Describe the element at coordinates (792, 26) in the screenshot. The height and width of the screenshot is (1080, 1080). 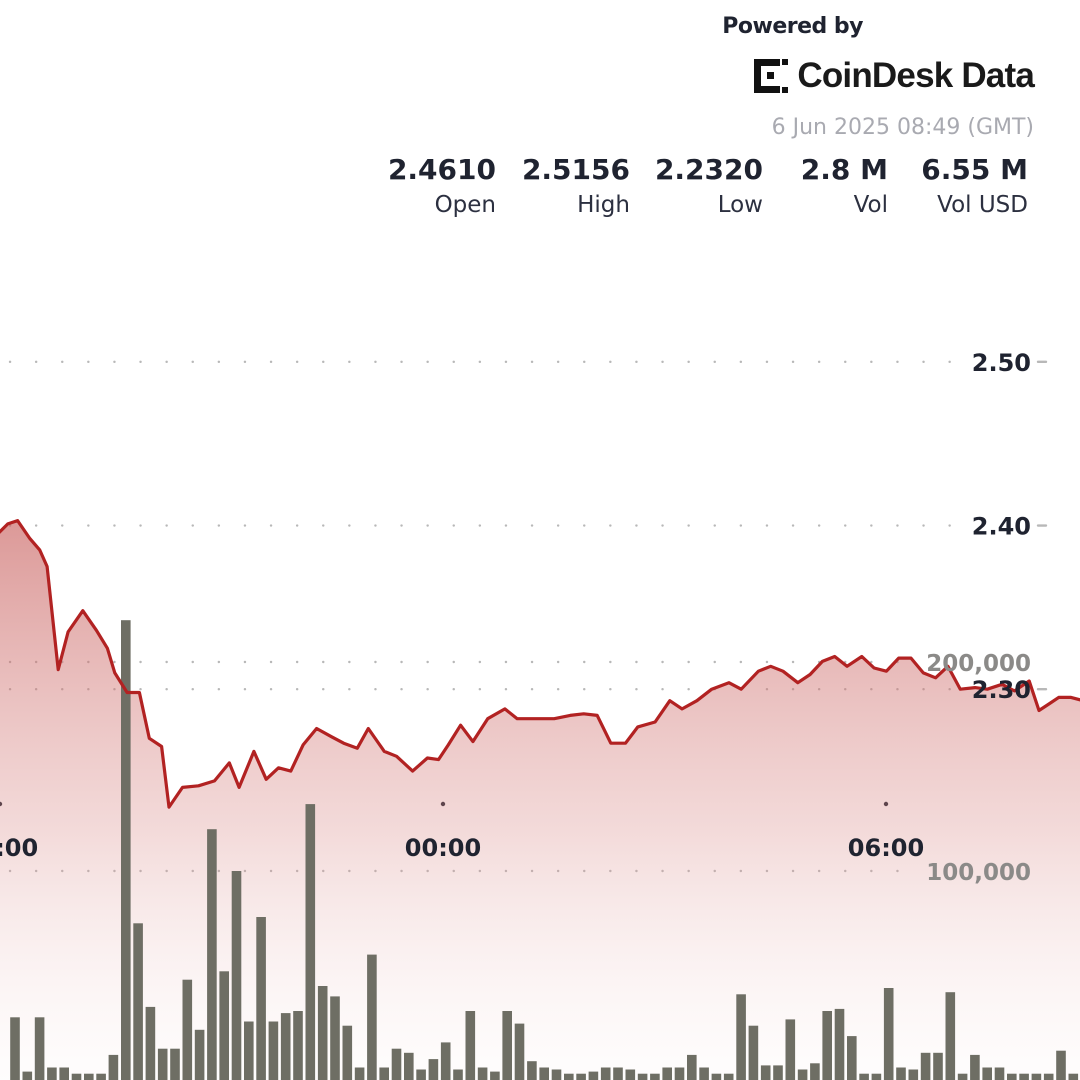
I see `powered-by-label: Powered by` at that location.